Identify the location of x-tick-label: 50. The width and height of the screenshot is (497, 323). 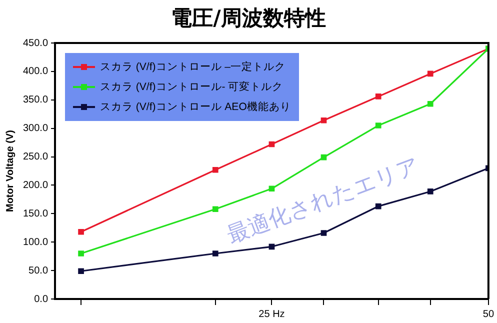
(488, 314).